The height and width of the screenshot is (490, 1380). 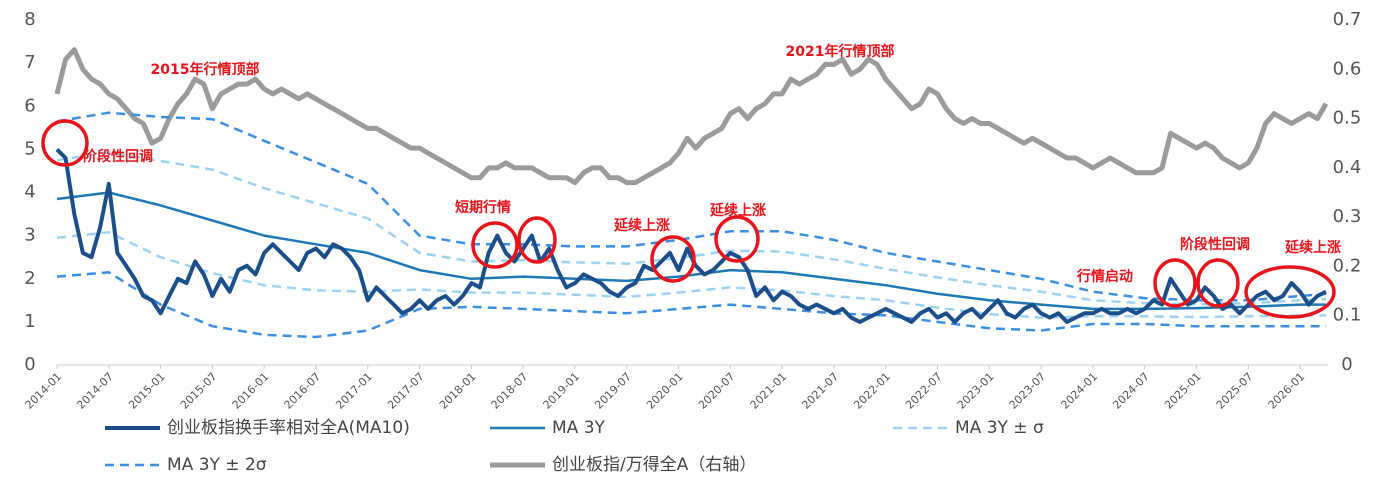 What do you see at coordinates (1347, 118) in the screenshot?
I see `y2-tick-label: 0.5` at bounding box center [1347, 118].